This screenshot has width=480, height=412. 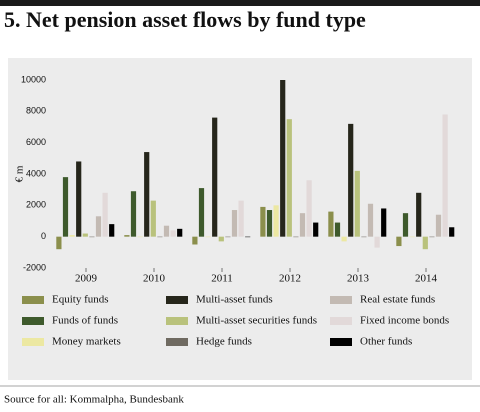 What do you see at coordinates (426, 279) in the screenshot?
I see `x-tick-label: 2014` at bounding box center [426, 279].